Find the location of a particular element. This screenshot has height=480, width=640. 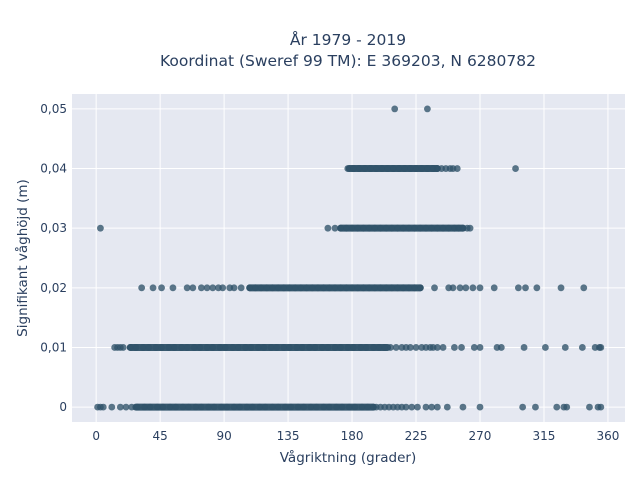

y-tick-label: 0,01 is located at coordinates (53, 347).